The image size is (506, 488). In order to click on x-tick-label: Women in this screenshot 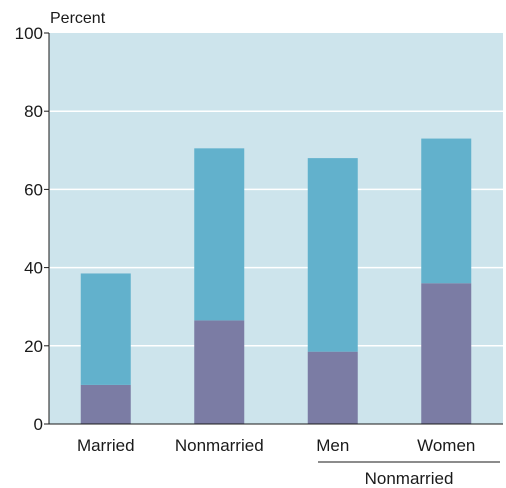, I will do `click(446, 445)`.